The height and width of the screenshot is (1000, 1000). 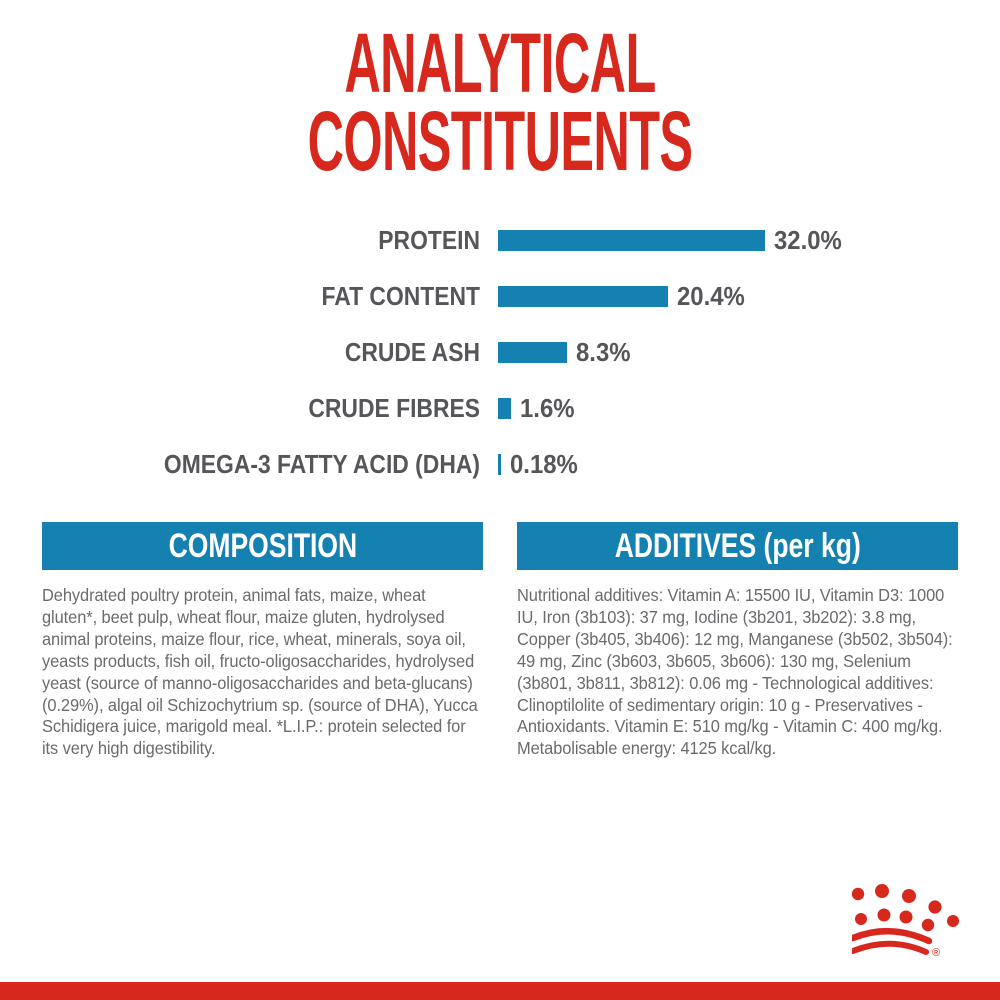 What do you see at coordinates (544, 463) in the screenshot?
I see `bar-value-label: 0.18%` at bounding box center [544, 463].